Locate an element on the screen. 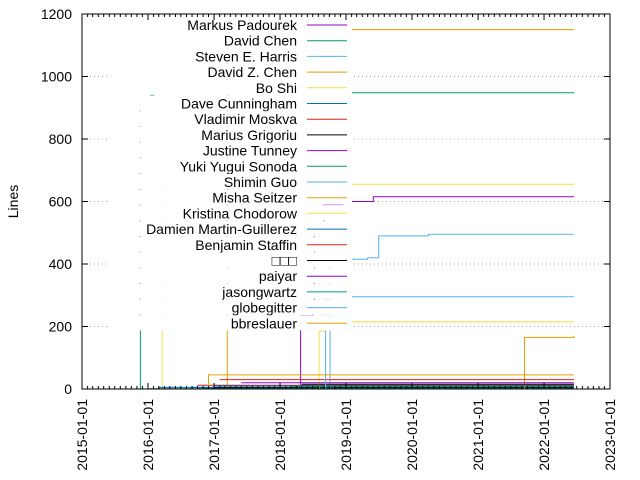  legend-label-17: jasongwartz is located at coordinates (259, 292).